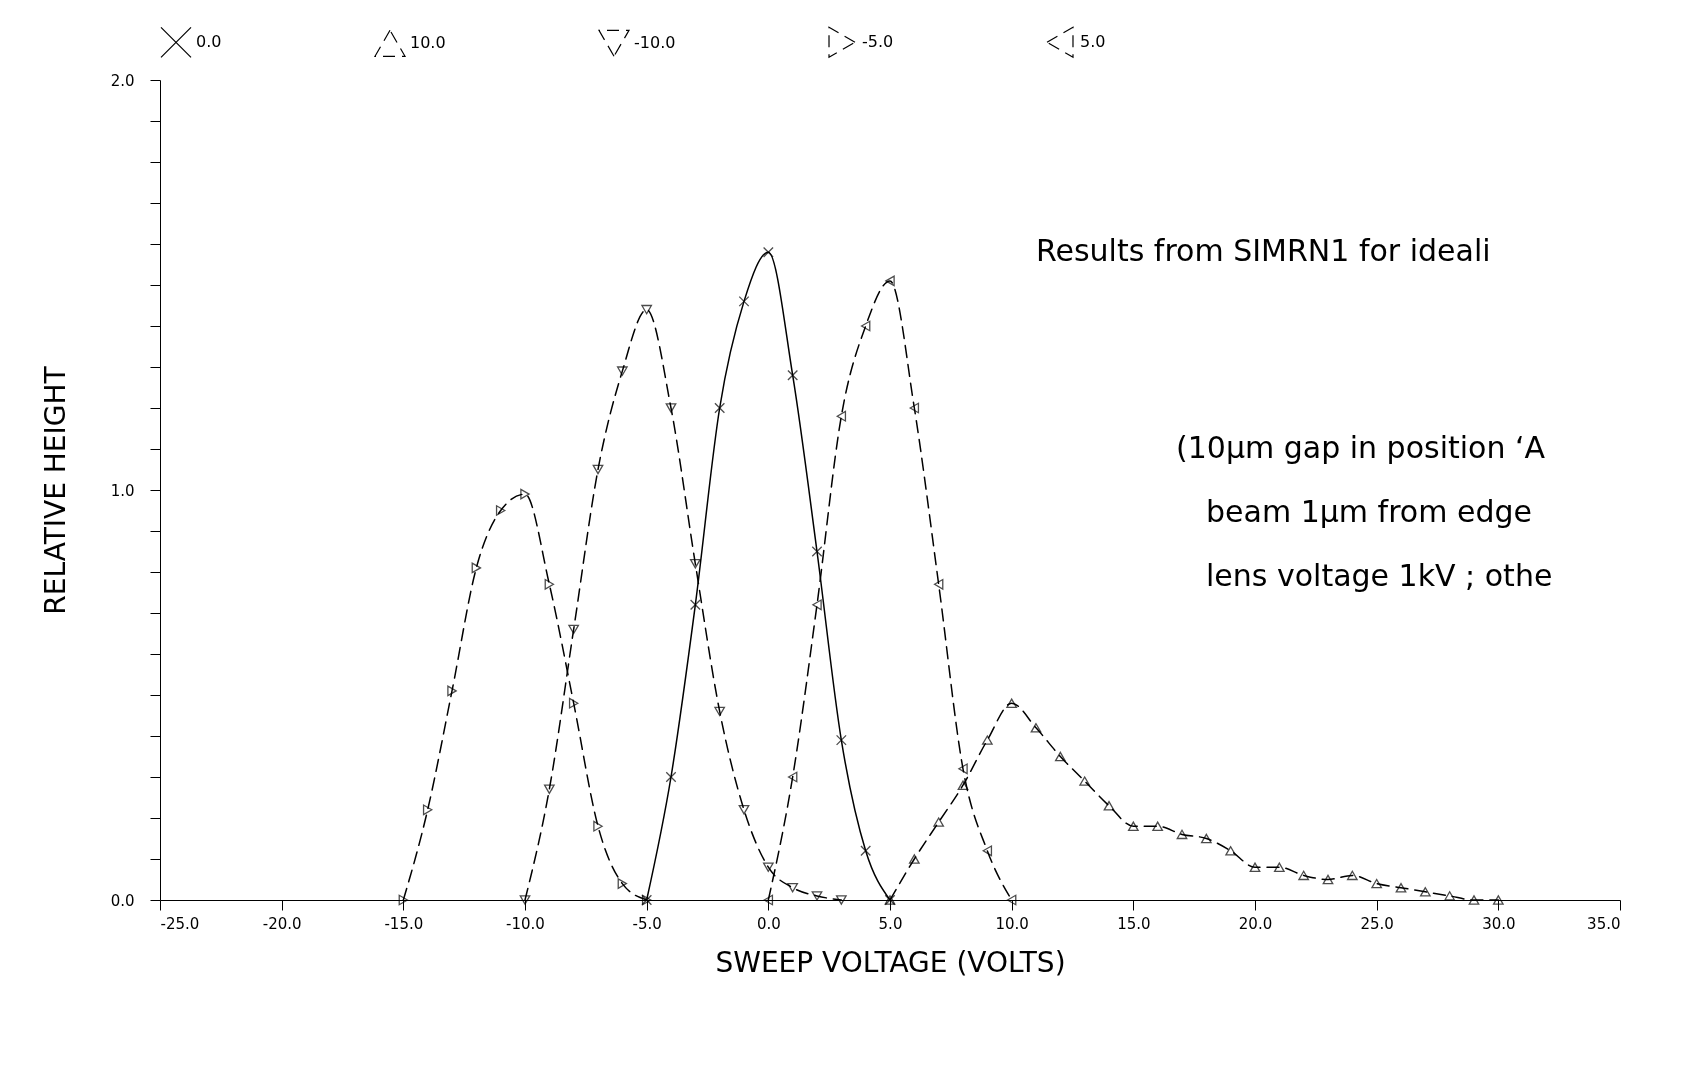  I want to click on x-tick-label: -5.0, so click(647, 923).